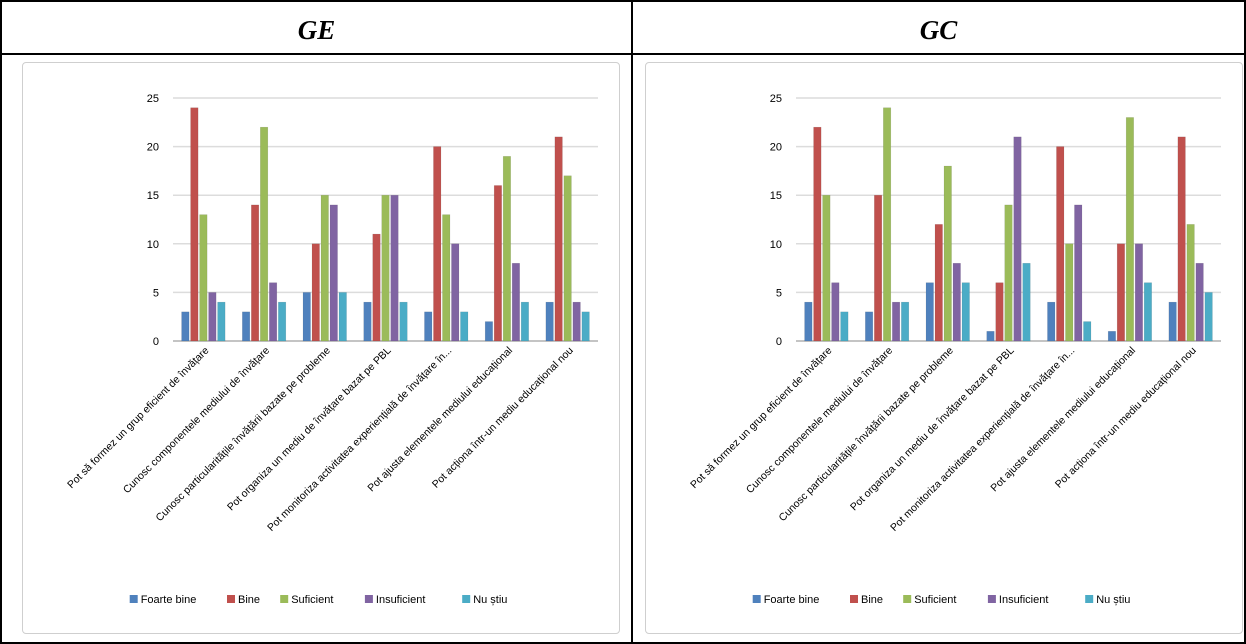 The image size is (1246, 644). What do you see at coordinates (1245, 322) in the screenshot?
I see `table-border-right` at bounding box center [1245, 322].